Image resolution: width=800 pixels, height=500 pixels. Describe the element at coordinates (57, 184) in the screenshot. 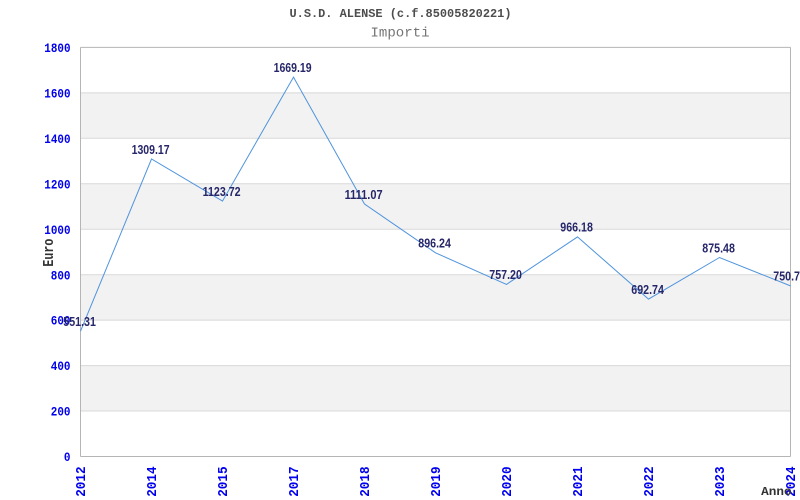

I see `svg-text: 1200` at that location.